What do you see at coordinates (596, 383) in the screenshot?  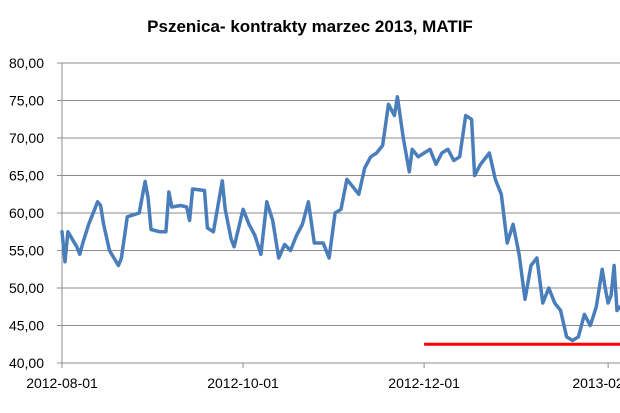 I see `x-tick-label: 2013-02-01` at bounding box center [596, 383].